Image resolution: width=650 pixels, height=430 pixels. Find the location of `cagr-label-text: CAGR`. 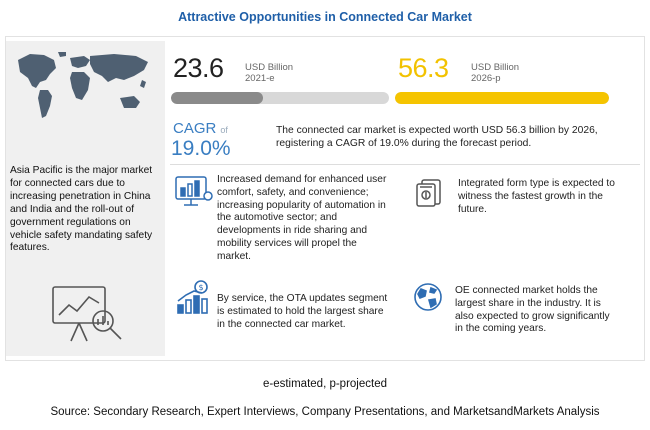

cagr-label-text: CAGR is located at coordinates (195, 128).